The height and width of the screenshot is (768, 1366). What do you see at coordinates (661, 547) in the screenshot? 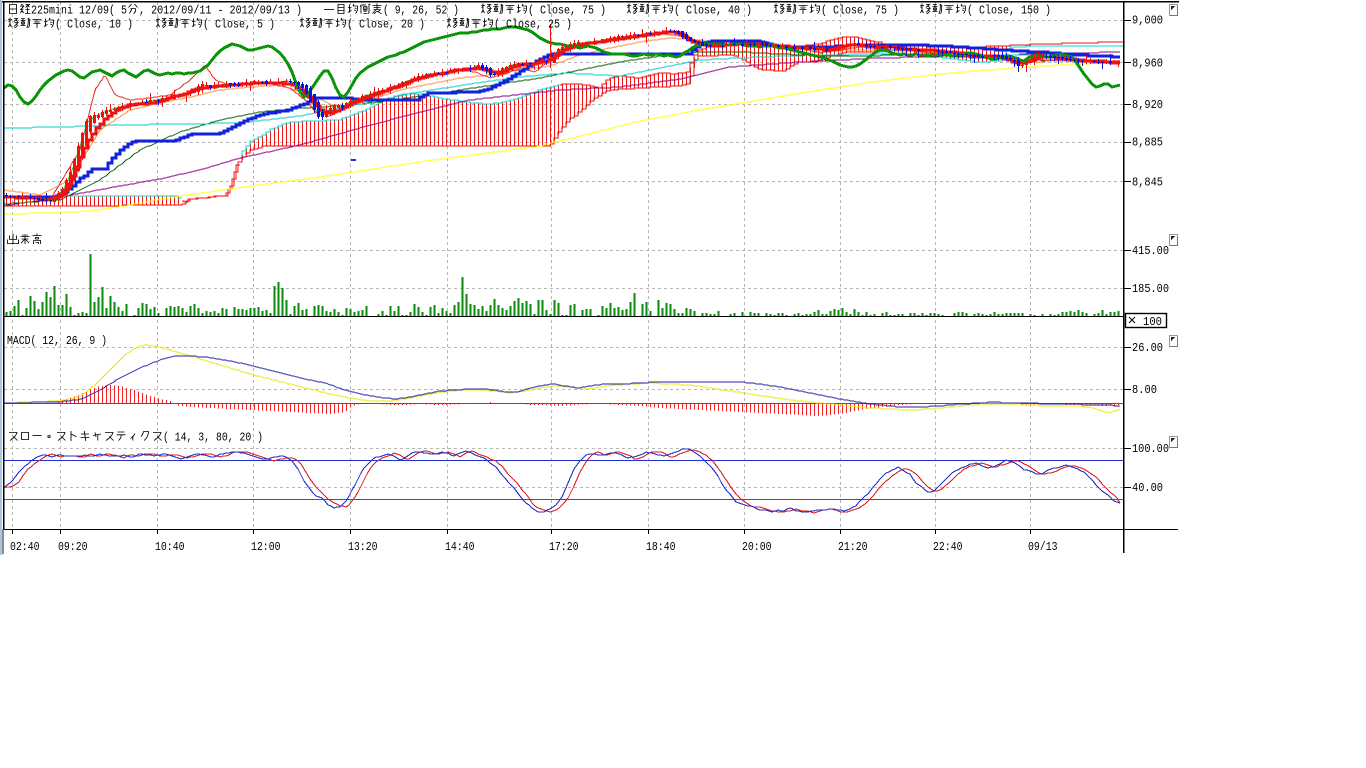
I see `svg-text: 18:40` at bounding box center [661, 547].